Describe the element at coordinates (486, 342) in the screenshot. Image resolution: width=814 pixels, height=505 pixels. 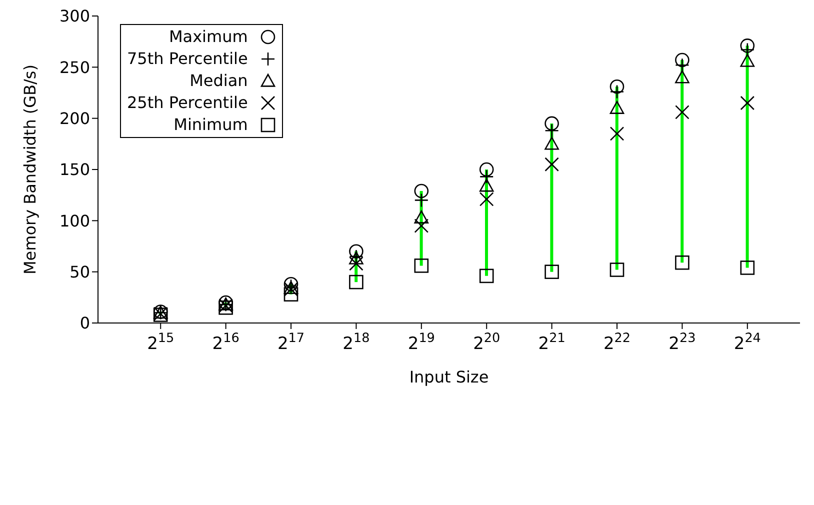
I see `x-tick-label: 2$^{20}$` at that location.